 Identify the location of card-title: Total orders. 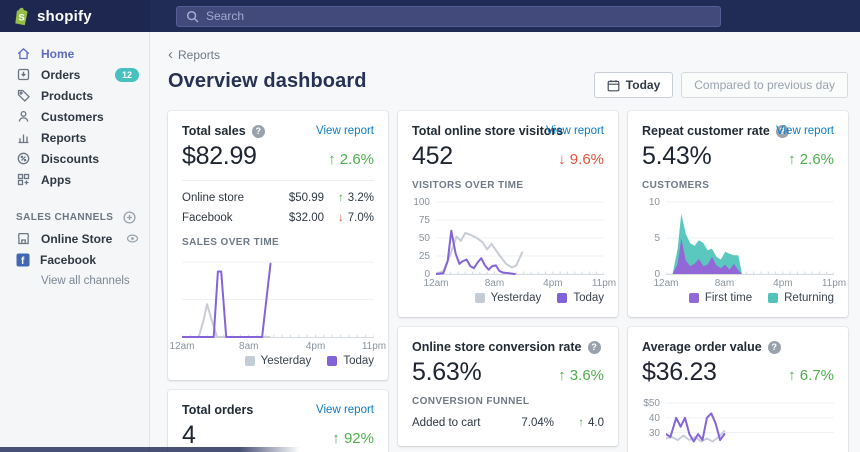
(218, 410).